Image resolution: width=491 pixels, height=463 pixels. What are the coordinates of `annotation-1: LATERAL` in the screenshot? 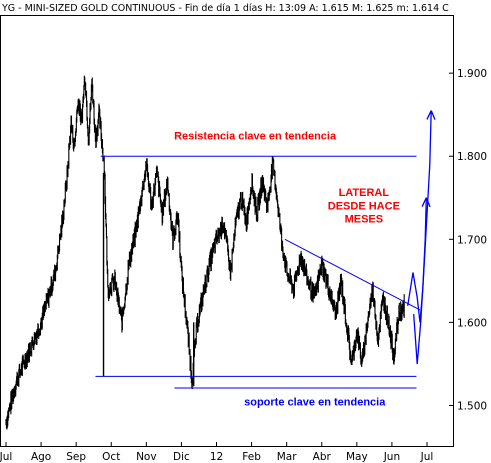 It's located at (364, 193).